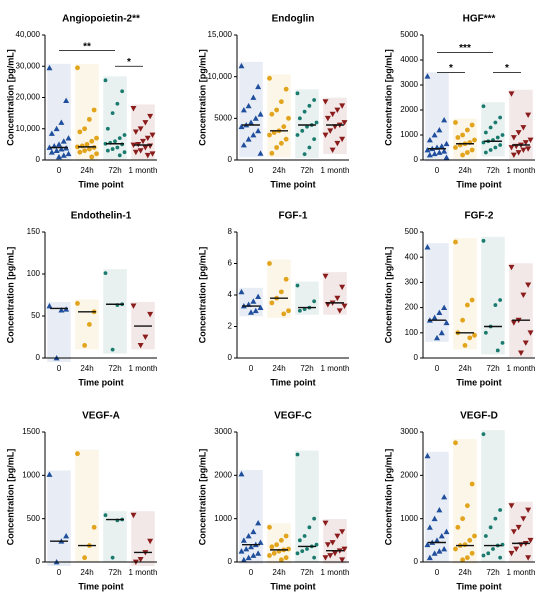 The width and height of the screenshot is (550, 603). Describe the element at coordinates (230, 561) in the screenshot. I see `y-tick-label: 0` at that location.